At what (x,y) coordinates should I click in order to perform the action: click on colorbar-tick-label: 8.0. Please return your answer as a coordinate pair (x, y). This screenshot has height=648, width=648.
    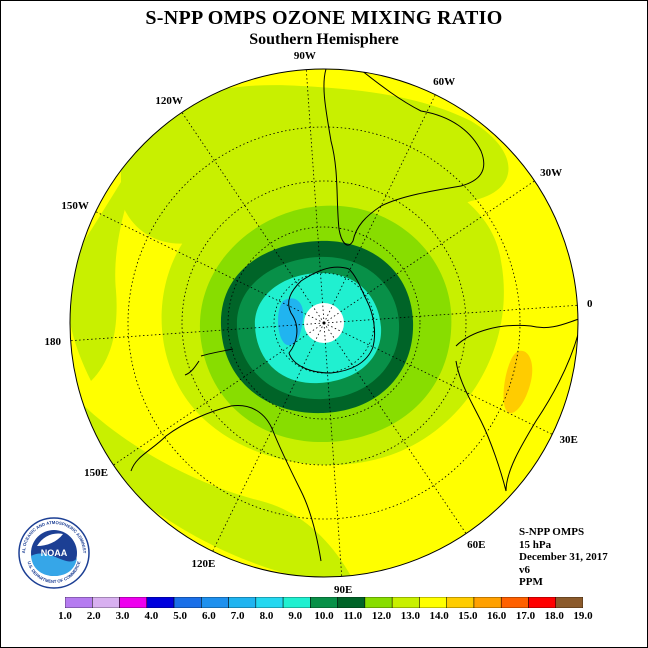
    Looking at the image, I should click on (266, 616).